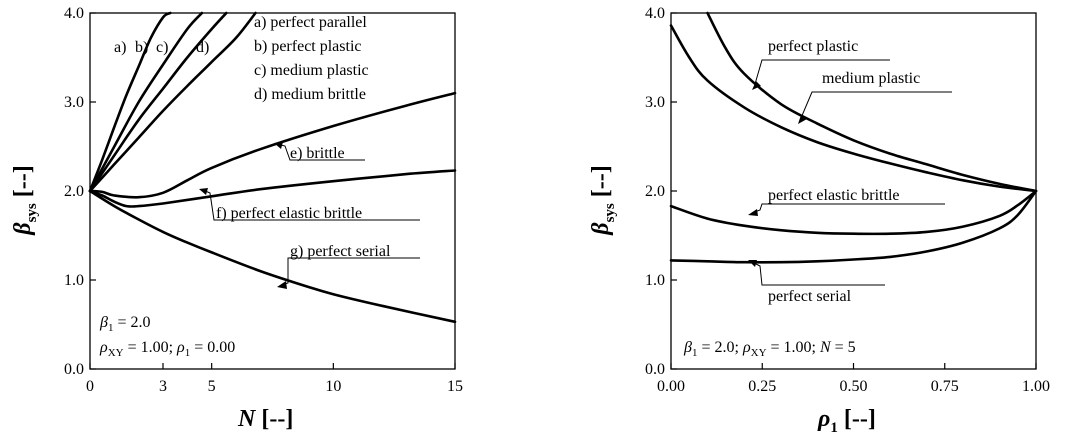  I want to click on label-perfect-serial: perfect serial, so click(810, 296).